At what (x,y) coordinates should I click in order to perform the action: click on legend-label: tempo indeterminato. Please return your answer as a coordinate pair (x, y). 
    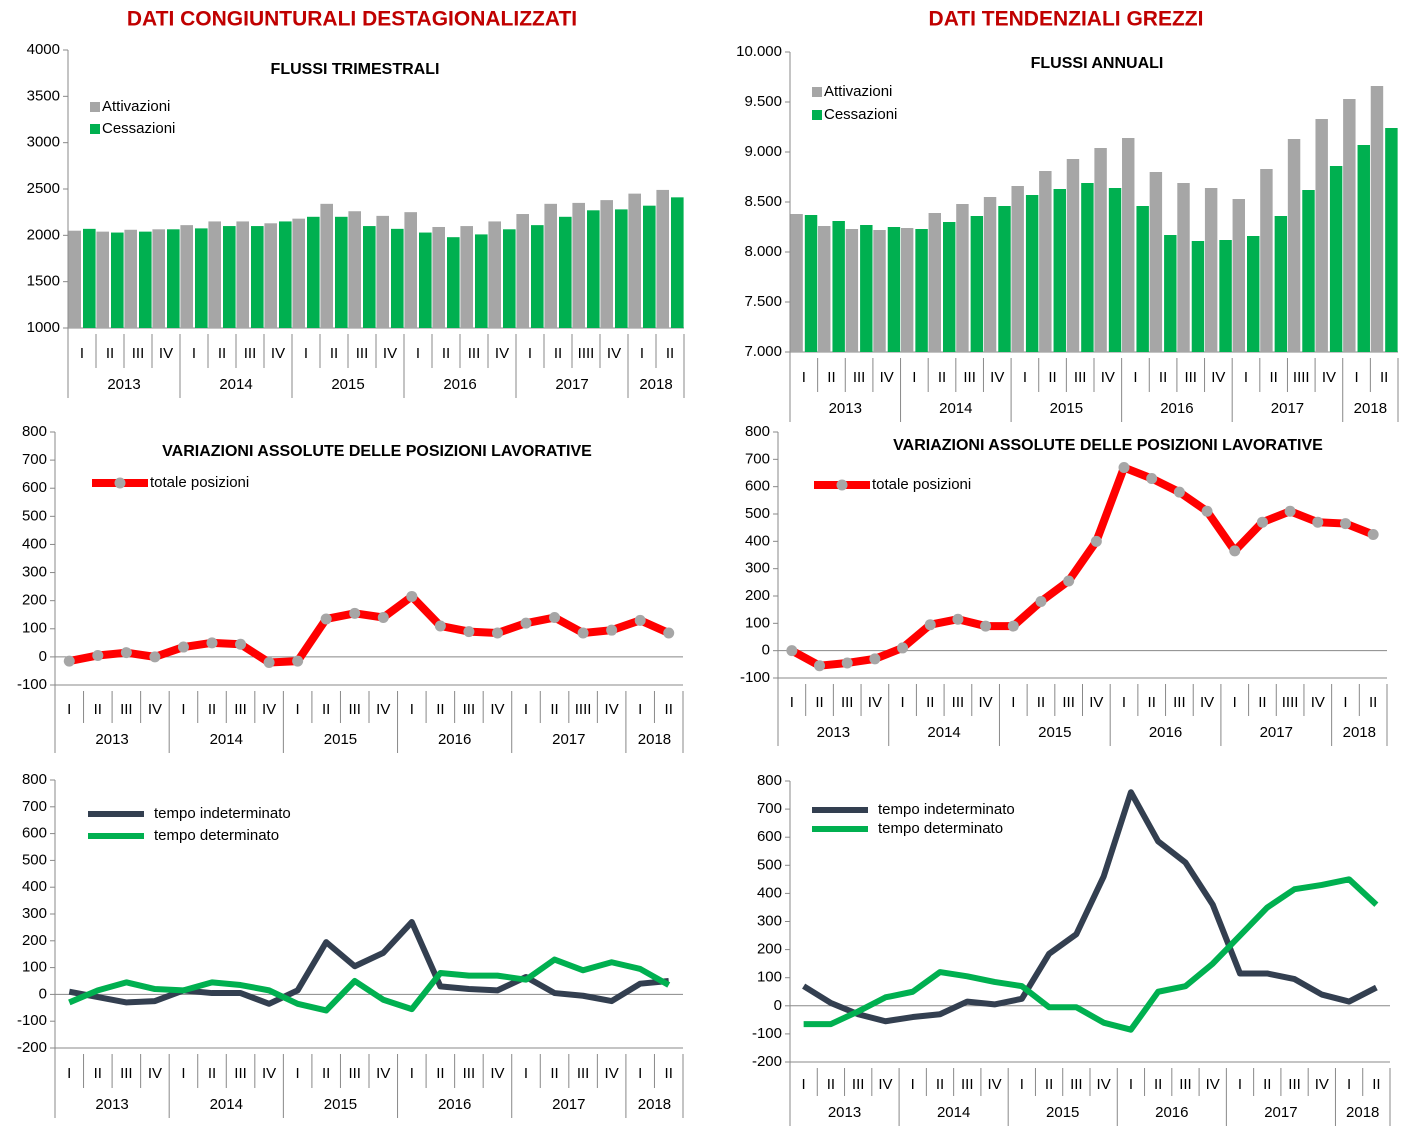
    Looking at the image, I should click on (222, 813).